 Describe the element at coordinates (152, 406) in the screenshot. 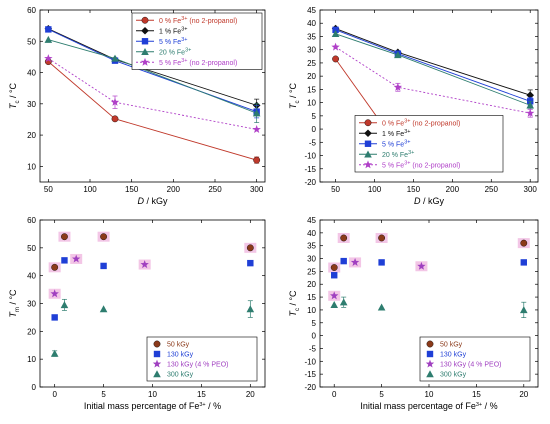

I see `x-axis-label: Initial mass percentage of Fe3+ / %` at that location.